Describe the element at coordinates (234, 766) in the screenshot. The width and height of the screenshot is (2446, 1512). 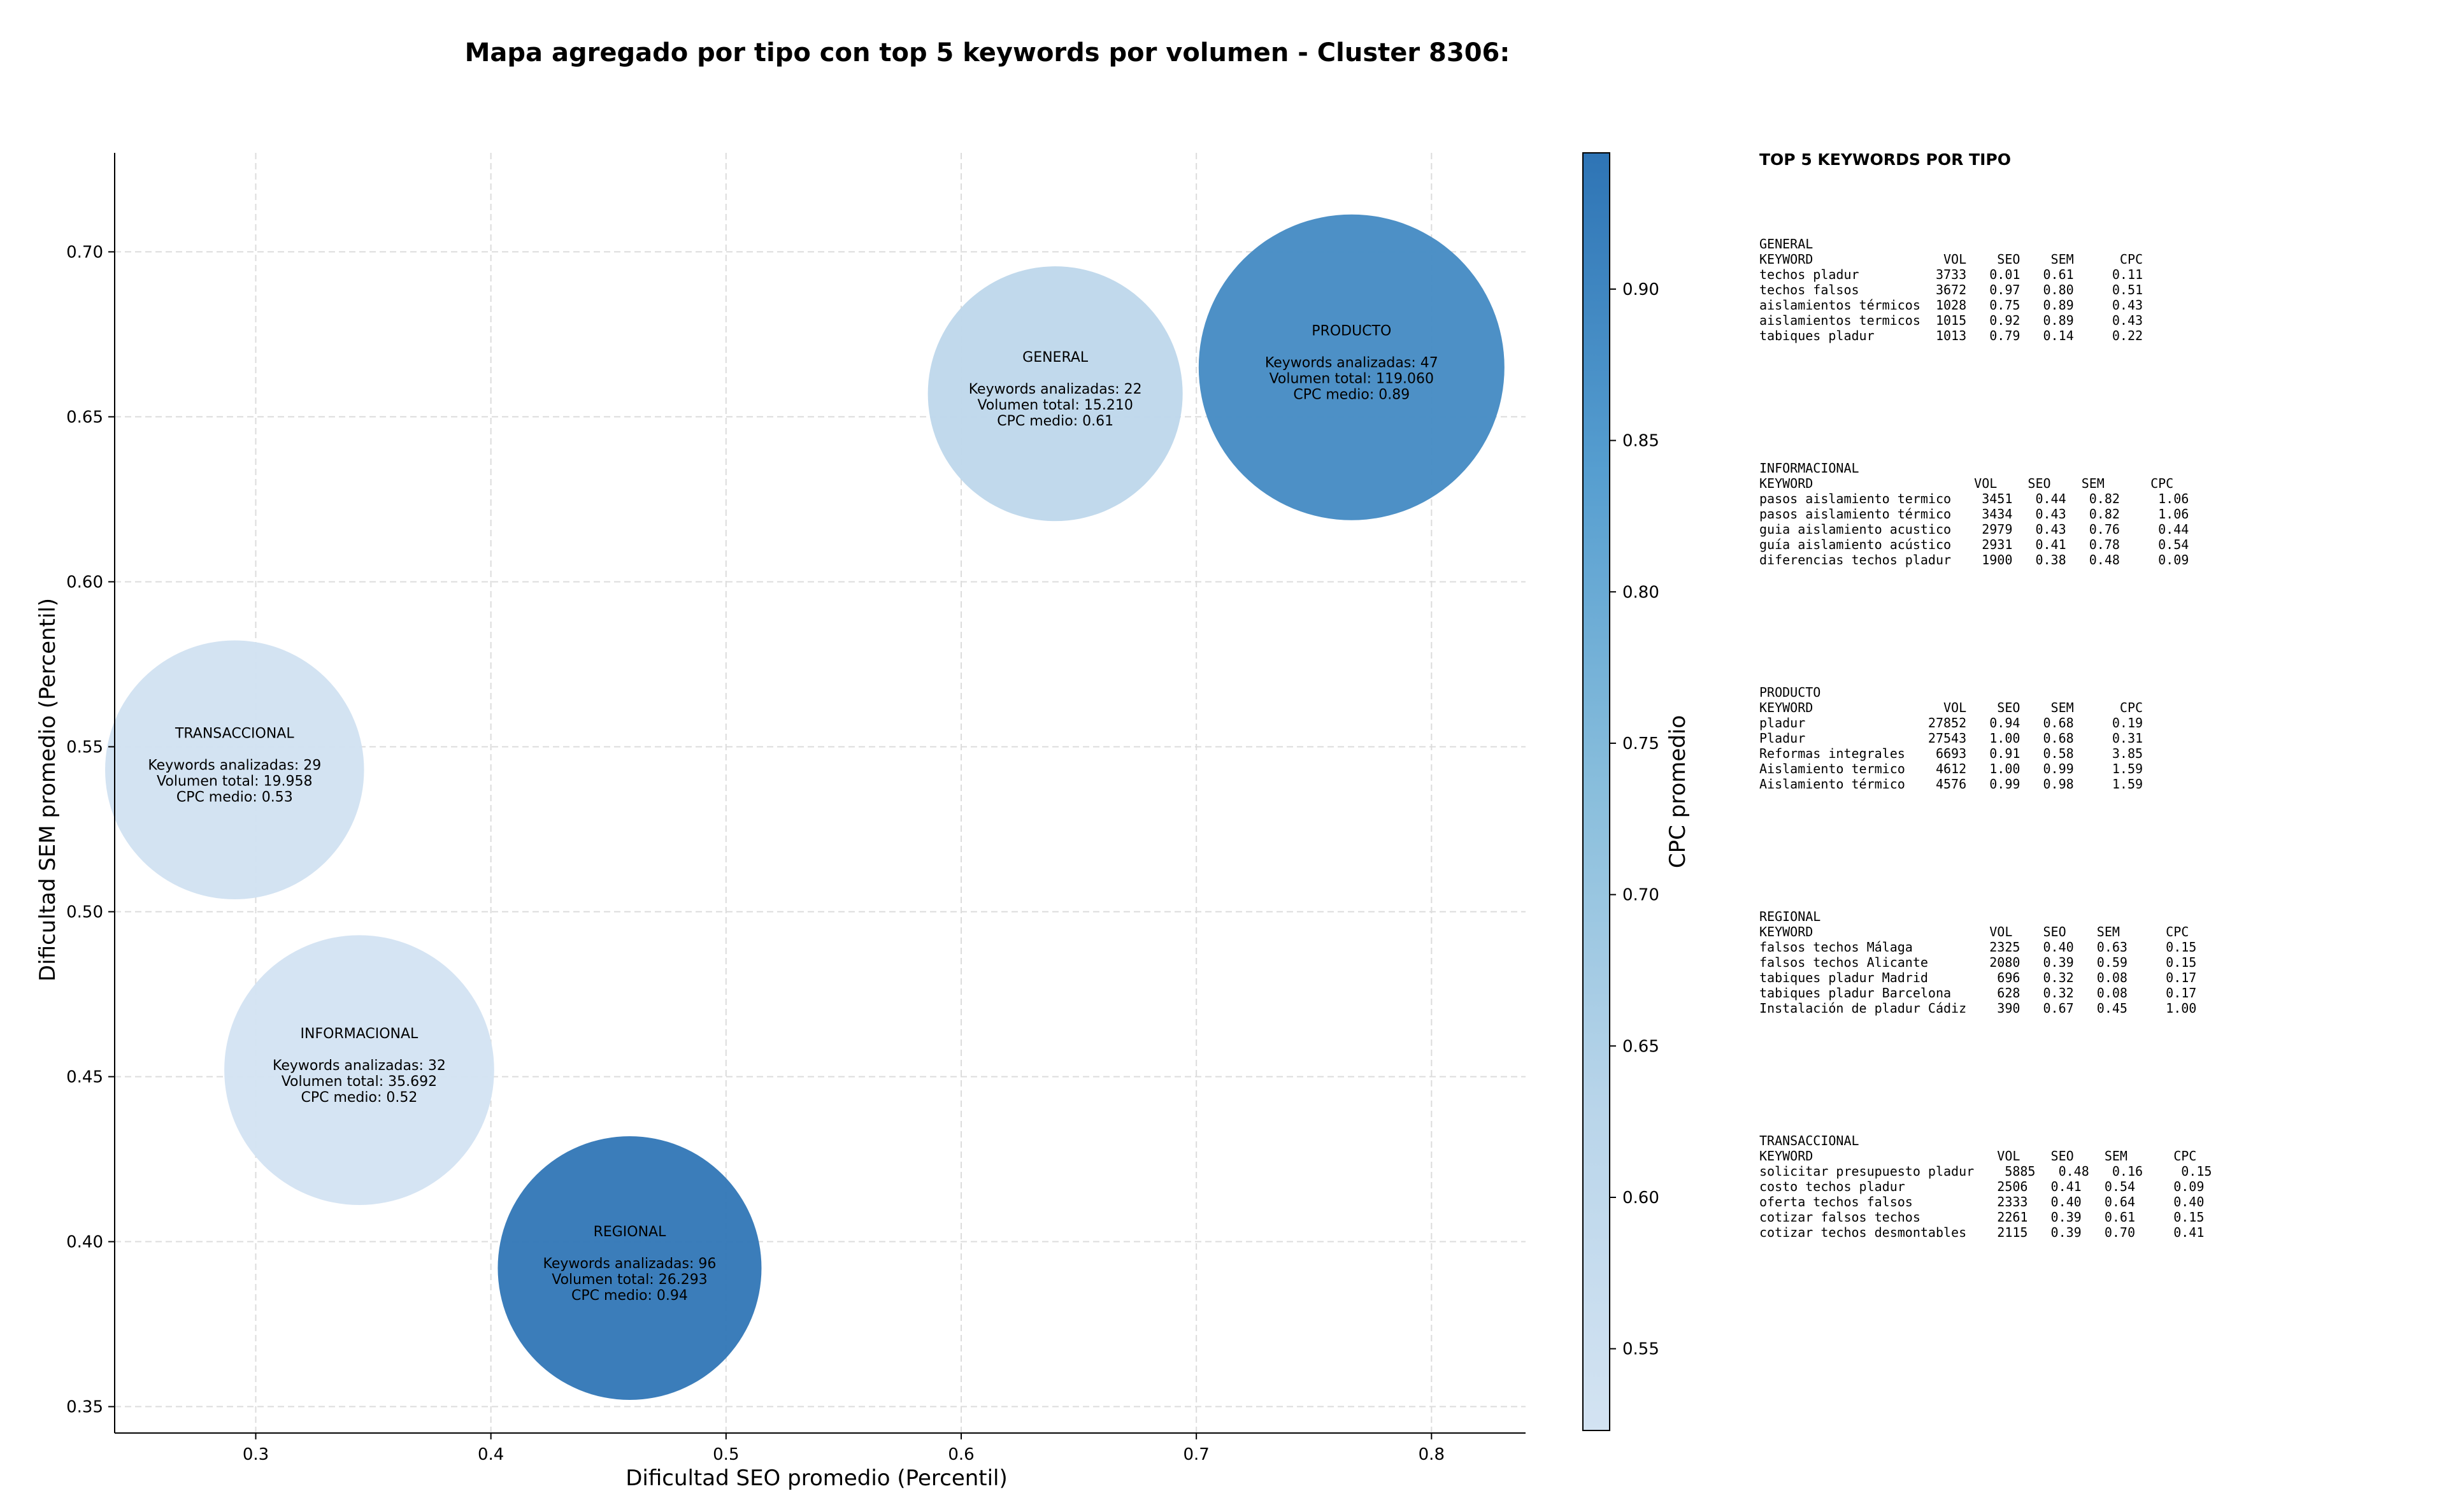
I see `bubble-label: Keywords analizadas: 29` at that location.